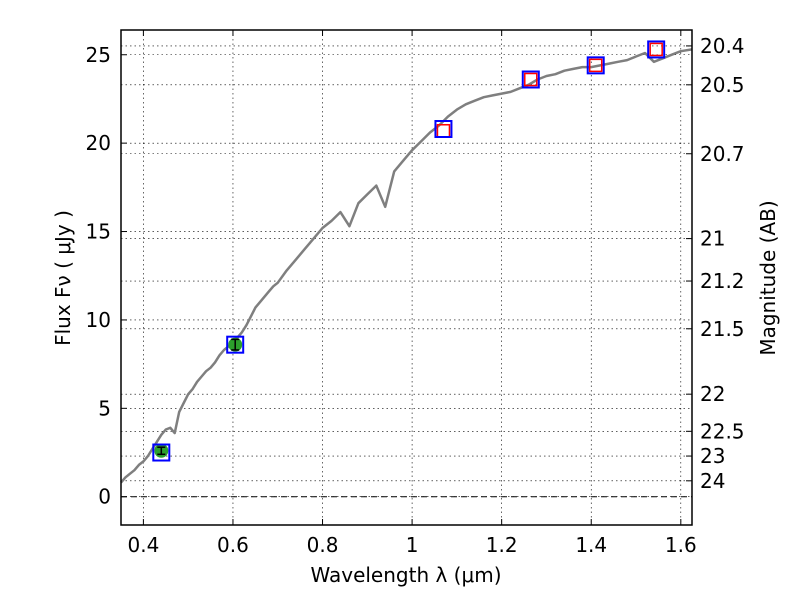 The image size is (800, 600). What do you see at coordinates (233, 545) in the screenshot?
I see `x-tick-label: 0.6` at bounding box center [233, 545].